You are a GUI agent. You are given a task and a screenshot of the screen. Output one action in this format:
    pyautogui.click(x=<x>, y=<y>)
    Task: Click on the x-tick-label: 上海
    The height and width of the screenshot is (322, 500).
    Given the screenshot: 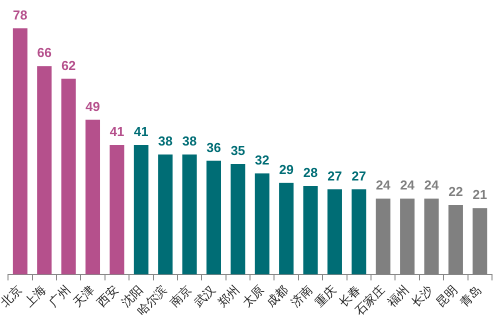 What is the action you would take?
    pyautogui.click(x=35, y=296)
    